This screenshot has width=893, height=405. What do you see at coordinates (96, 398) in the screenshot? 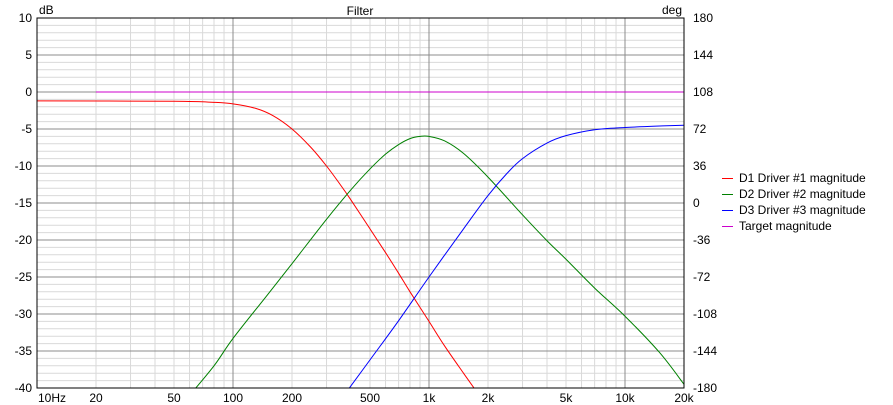
I see `x-tick-label: 20` at bounding box center [96, 398].